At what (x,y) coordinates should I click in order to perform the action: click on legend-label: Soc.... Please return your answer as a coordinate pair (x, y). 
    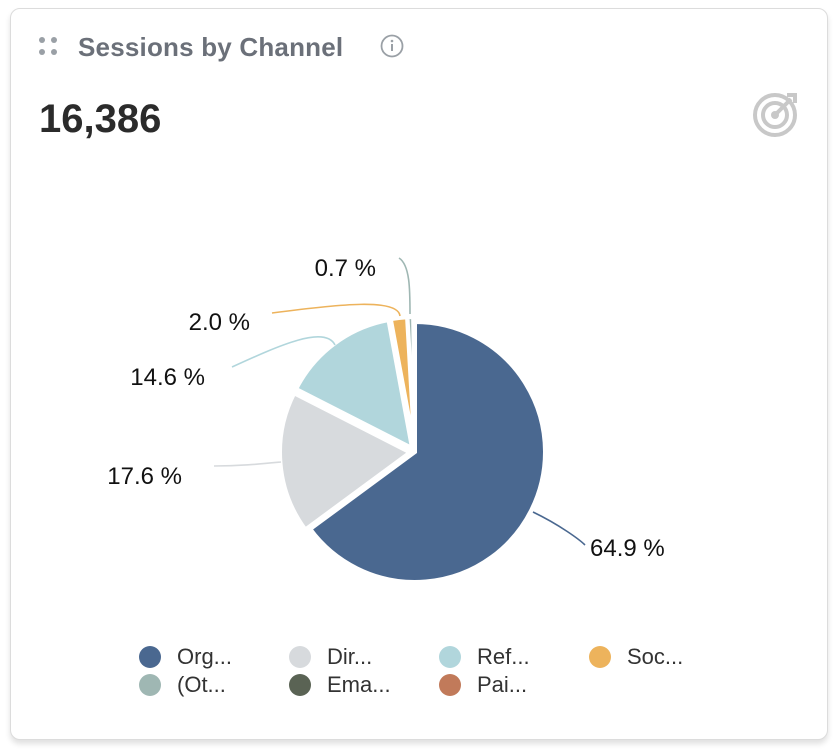
    Looking at the image, I should click on (655, 656).